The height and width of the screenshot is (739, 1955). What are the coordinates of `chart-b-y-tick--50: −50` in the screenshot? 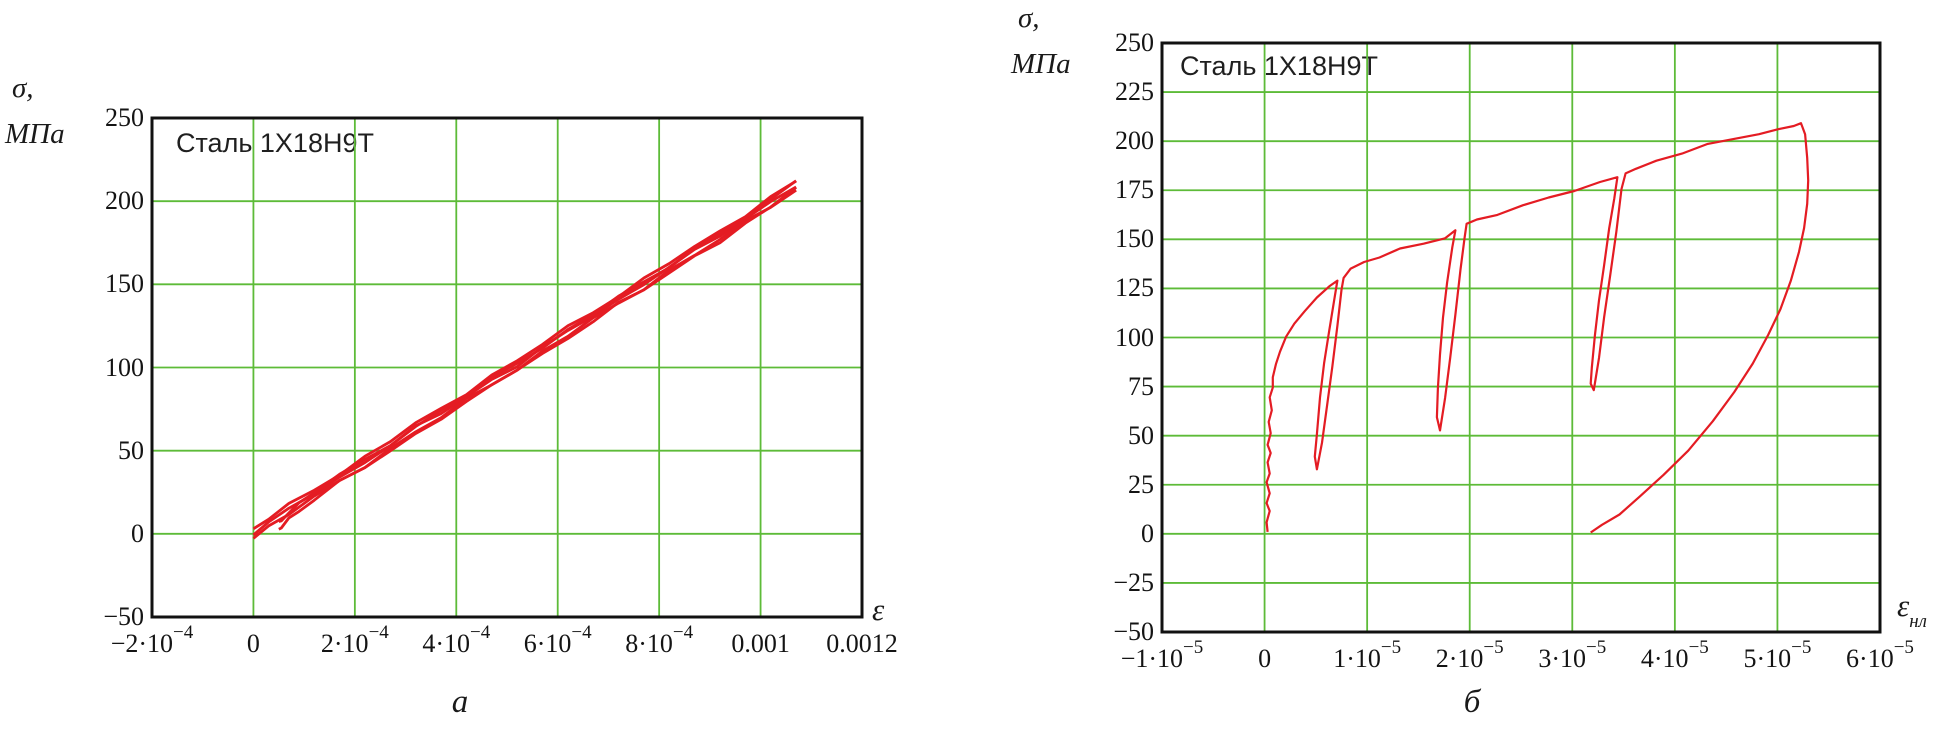 It's located at (1133, 631).